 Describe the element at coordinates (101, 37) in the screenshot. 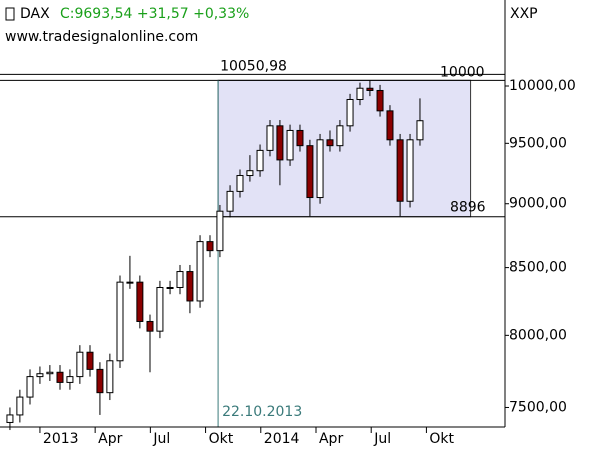

I see `source: www.tradesignalonline.com` at that location.